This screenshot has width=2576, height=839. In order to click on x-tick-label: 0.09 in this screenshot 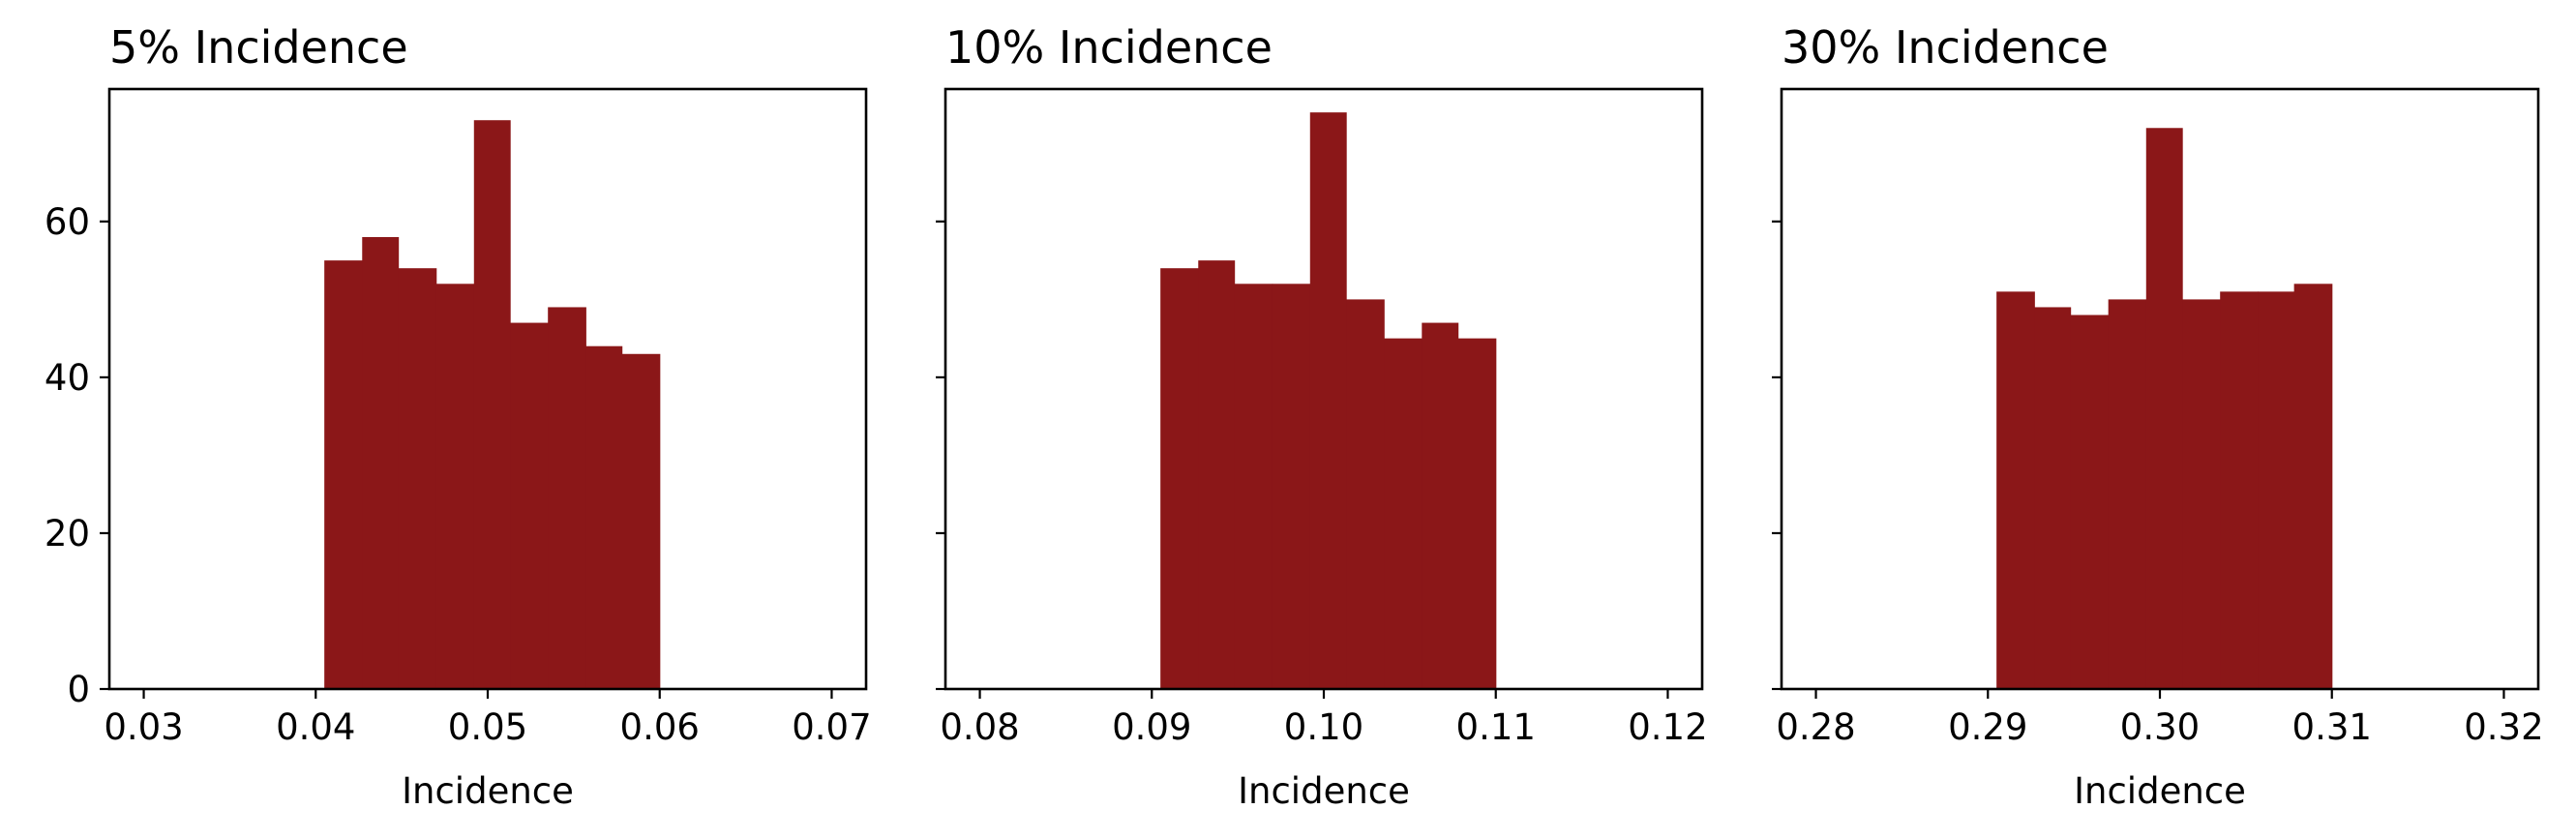, I will do `click(1151, 727)`.